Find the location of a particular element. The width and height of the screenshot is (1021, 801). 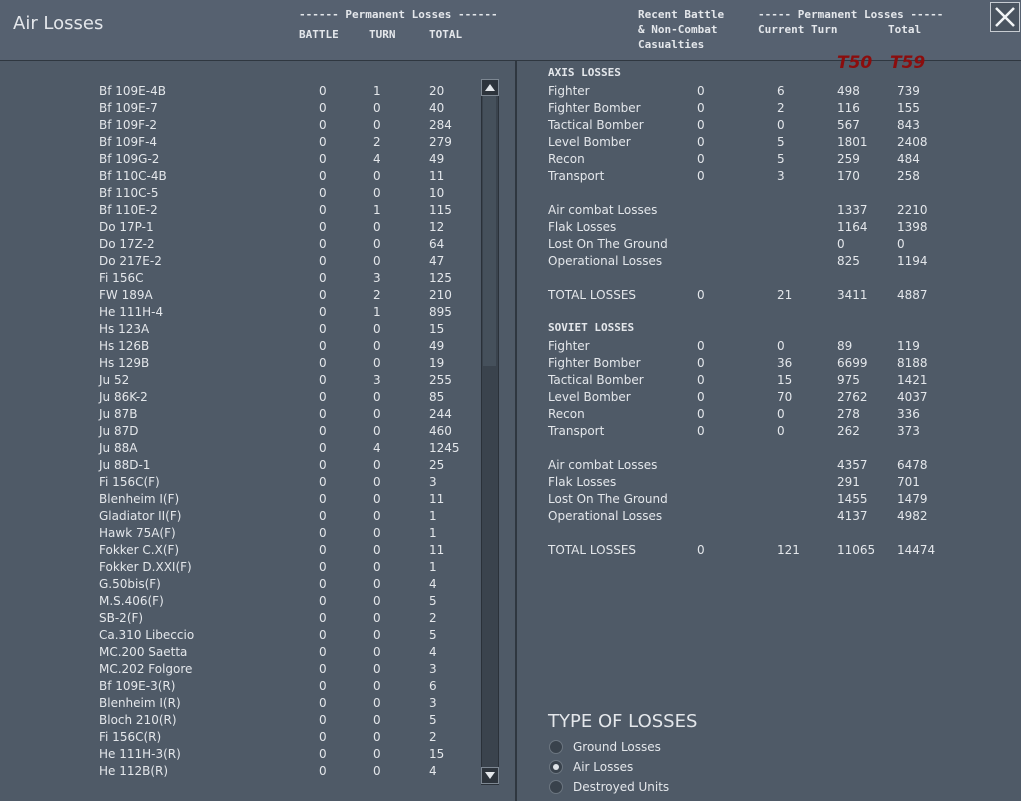

aircraft-name: Bf 109E-7 is located at coordinates (128, 108).